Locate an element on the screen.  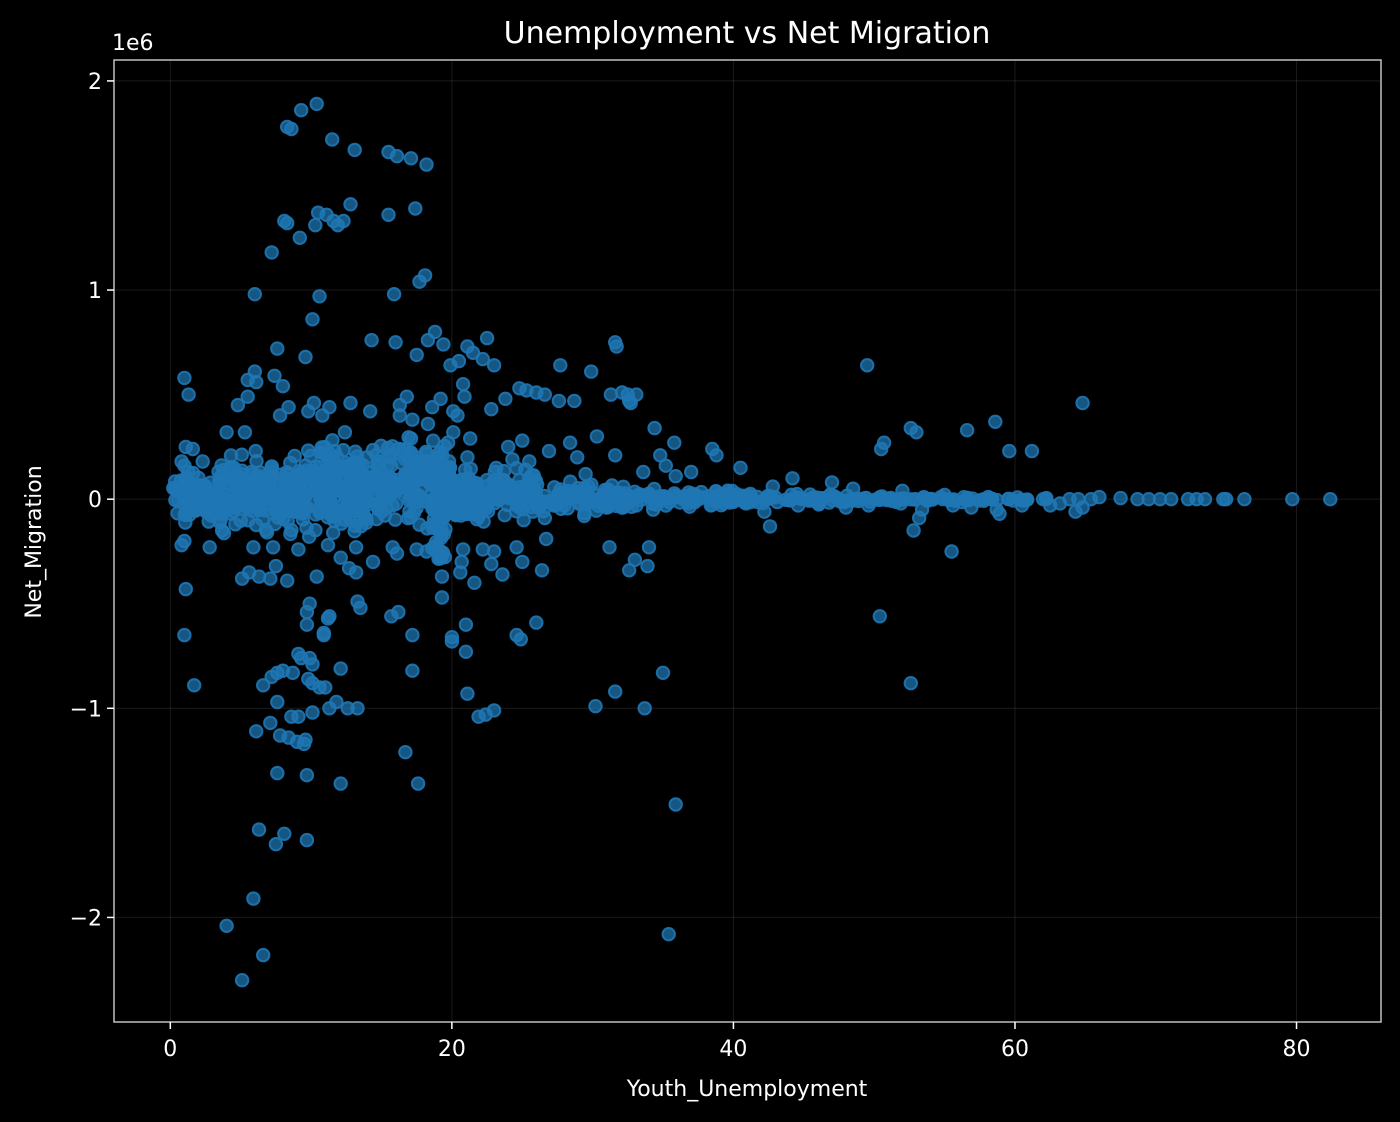
x-tick-label: 20 is located at coordinates (452, 1049).